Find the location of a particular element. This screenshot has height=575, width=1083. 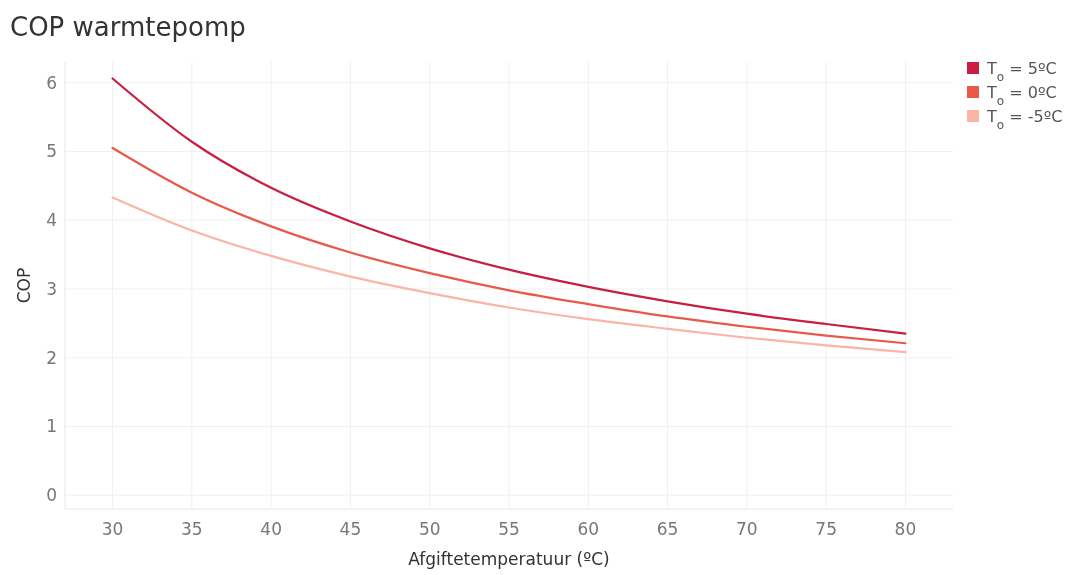

y-tick-label: 0 is located at coordinates (51, 495).